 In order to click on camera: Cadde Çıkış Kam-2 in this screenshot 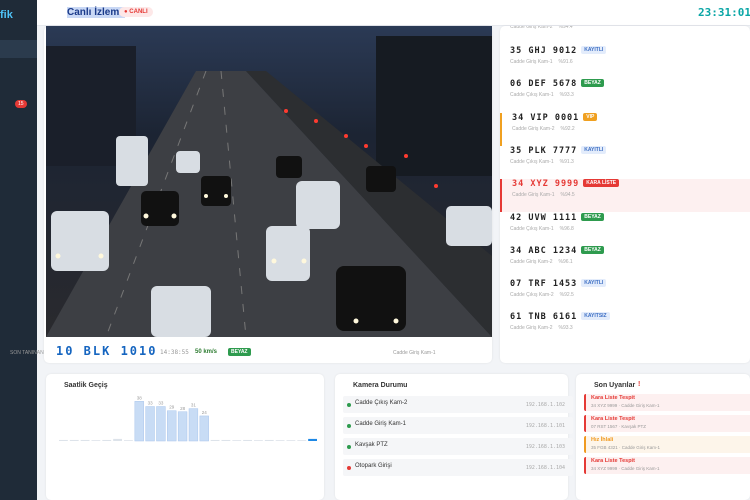, I will do `click(532, 295)`.